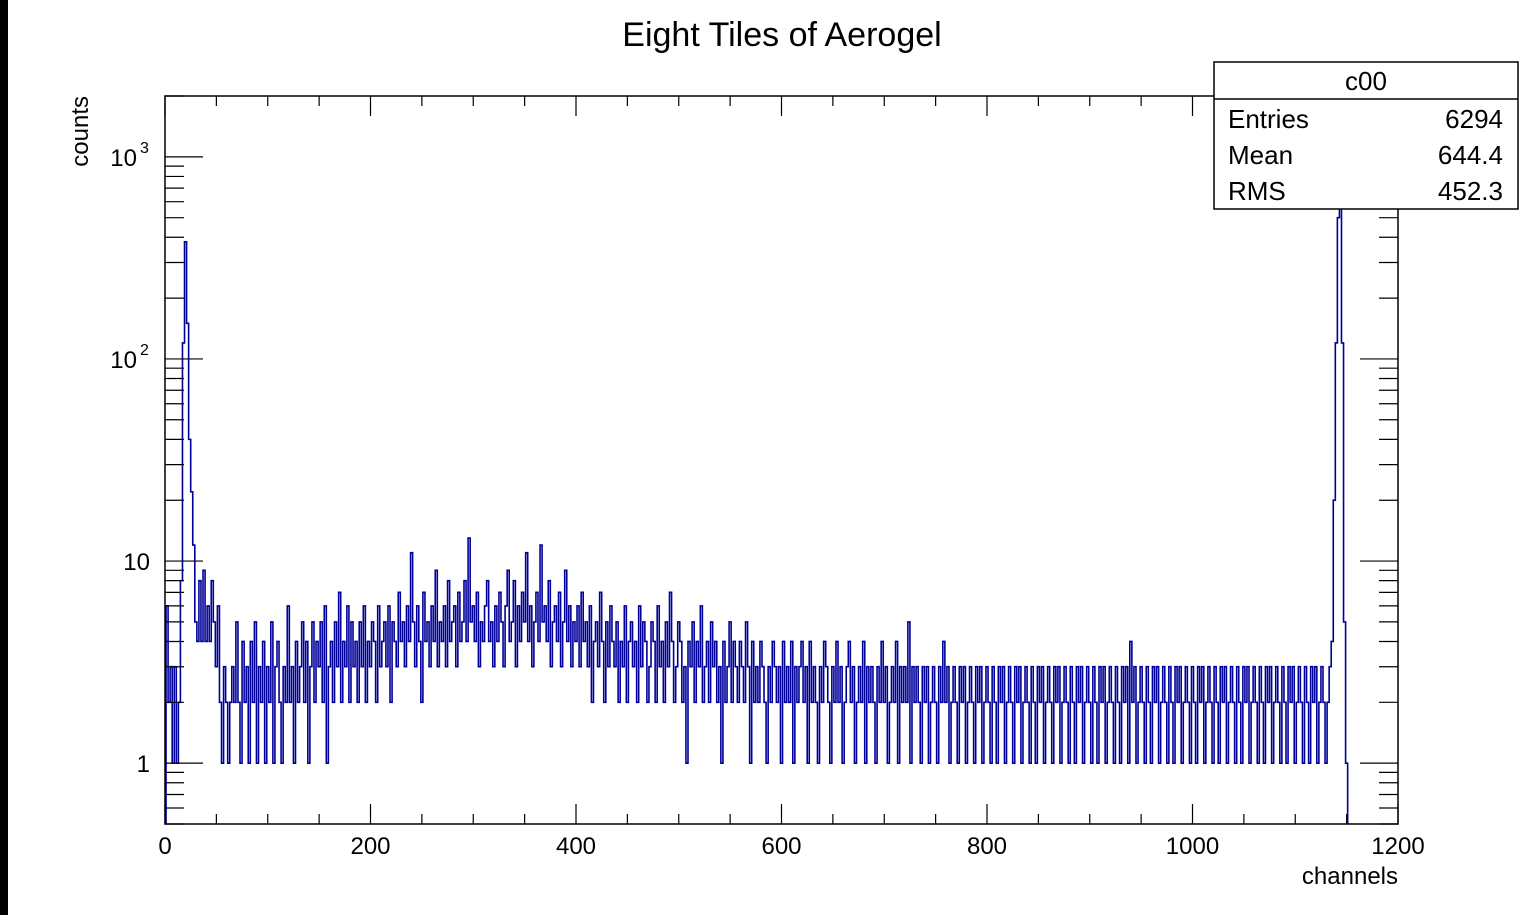 The image size is (1537, 915). Describe the element at coordinates (144, 350) in the screenshot. I see `y-tick-label-exponent: 2` at that location.